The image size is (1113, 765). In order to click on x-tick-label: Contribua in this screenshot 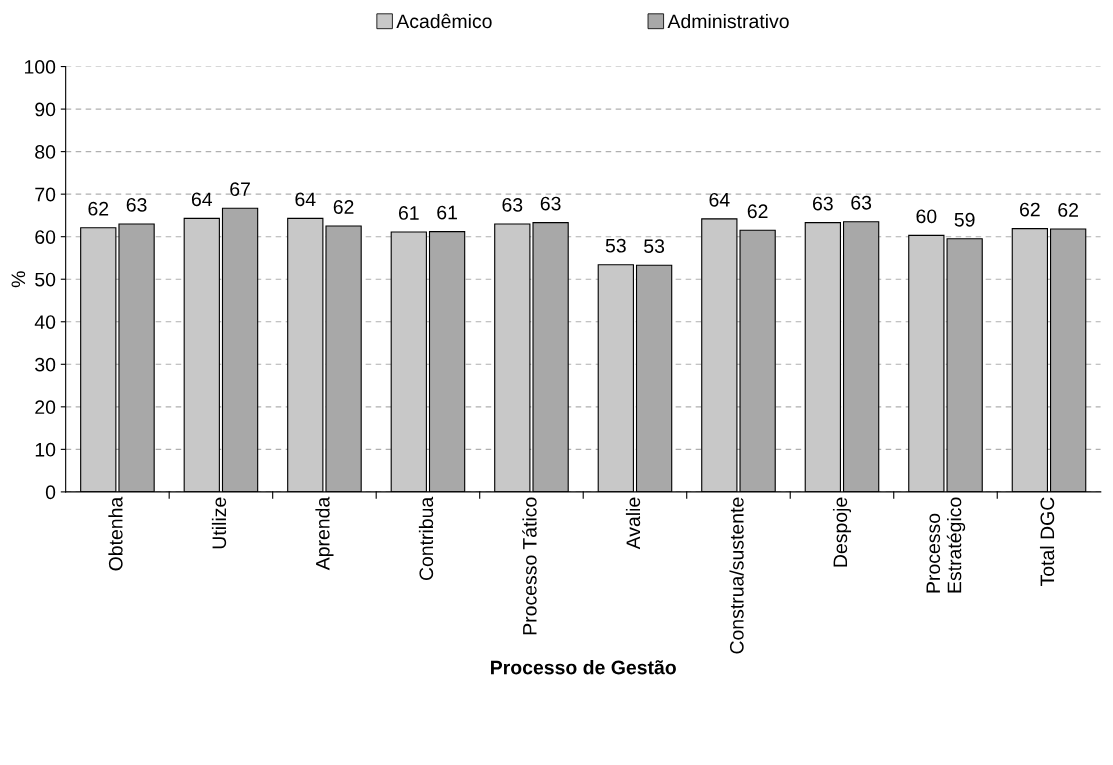, I will do `click(426, 538)`.